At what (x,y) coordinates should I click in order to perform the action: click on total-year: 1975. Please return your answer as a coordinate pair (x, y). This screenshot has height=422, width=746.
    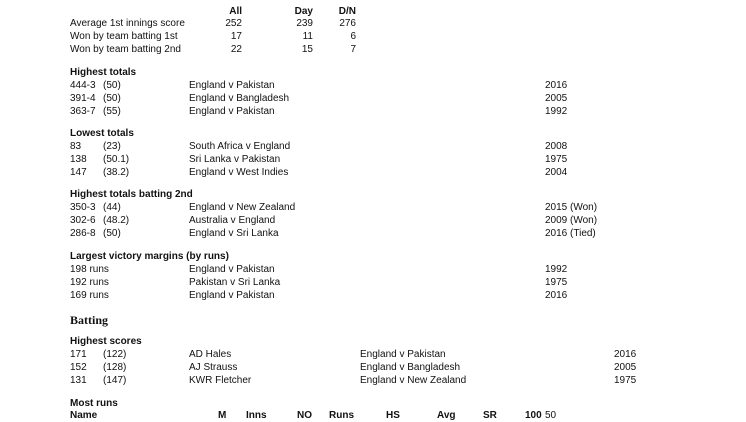
    Looking at the image, I should click on (556, 159).